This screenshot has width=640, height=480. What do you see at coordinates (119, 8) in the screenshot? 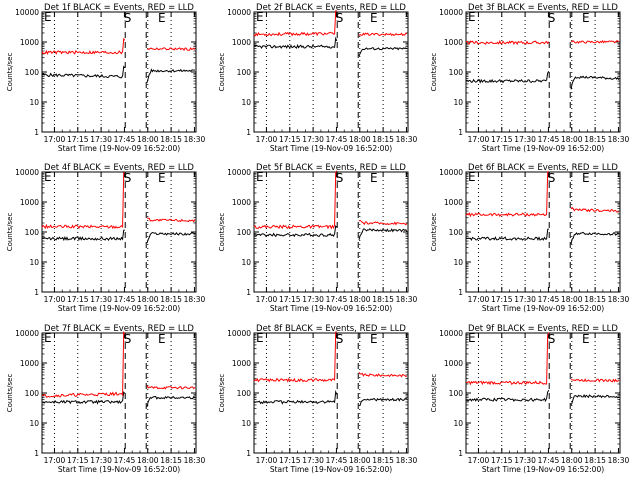
I see `panel-title: Det 1f BLACK = Events, RED = LLD` at bounding box center [119, 8].